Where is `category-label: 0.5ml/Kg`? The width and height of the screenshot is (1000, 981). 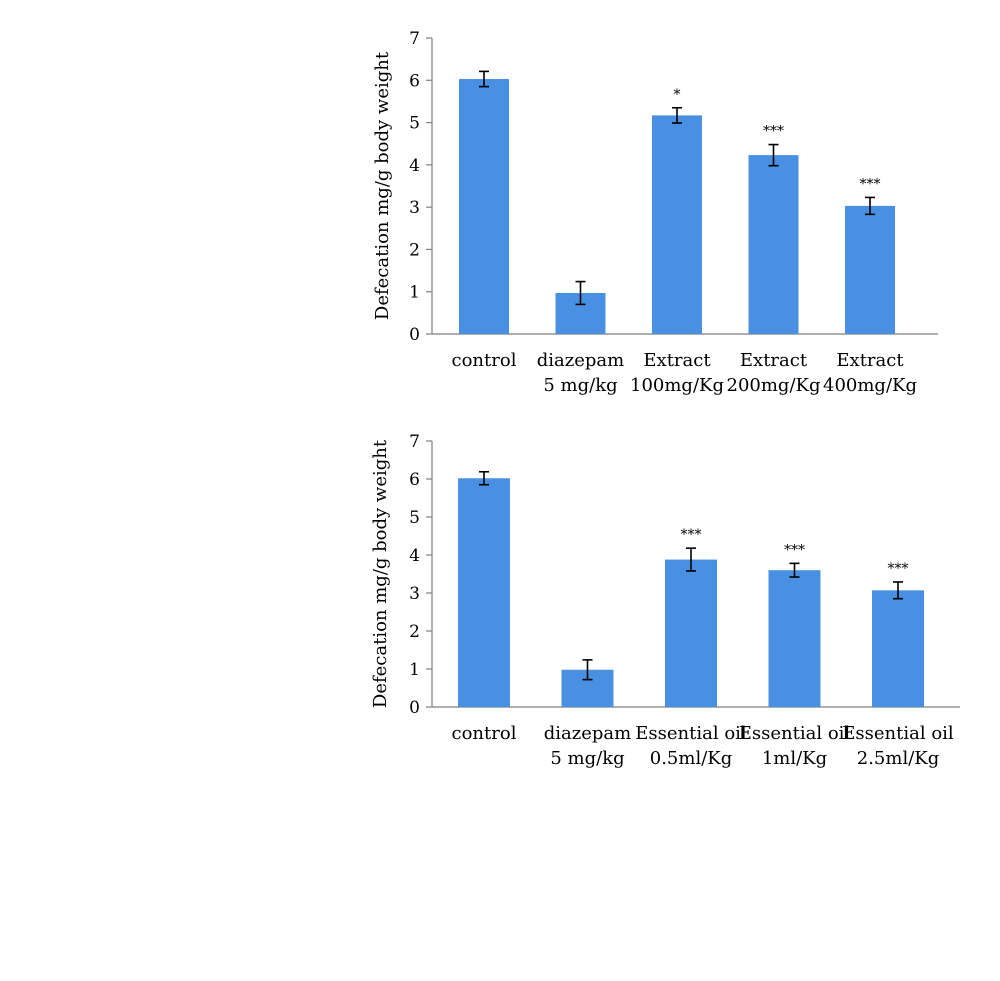 category-label: 0.5ml/Kg is located at coordinates (691, 758).